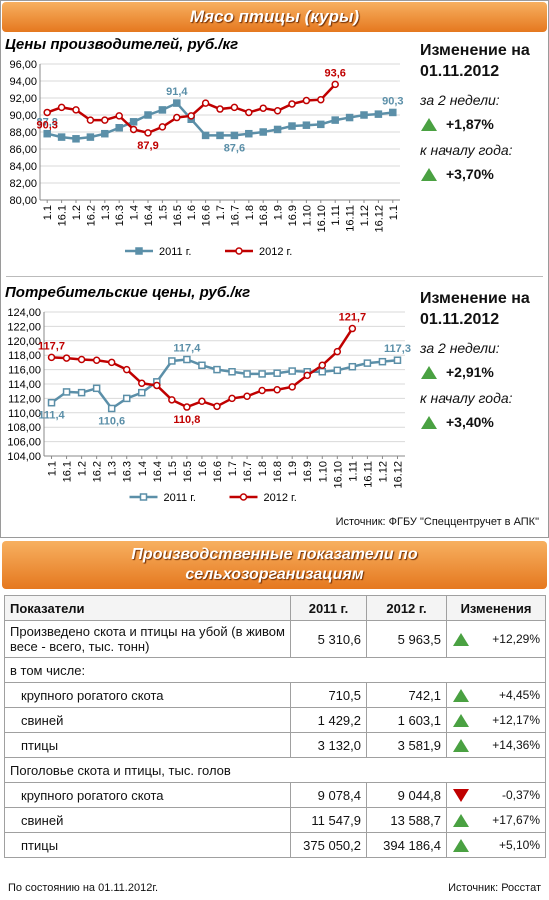 The image size is (549, 900). What do you see at coordinates (180, 498) in the screenshot?
I see `legend-label: 2011 г.` at bounding box center [180, 498].